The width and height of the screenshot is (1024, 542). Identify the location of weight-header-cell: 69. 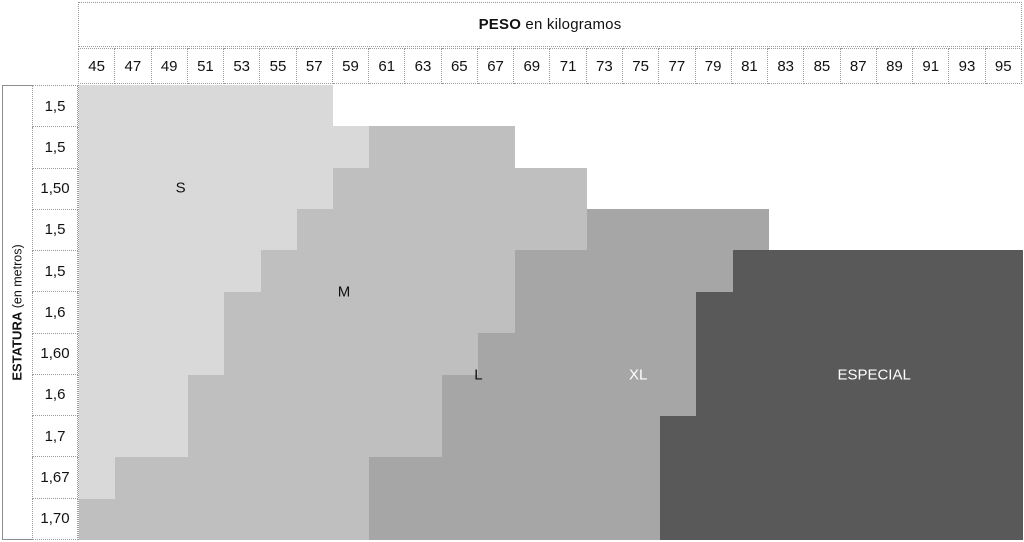
(532, 66).